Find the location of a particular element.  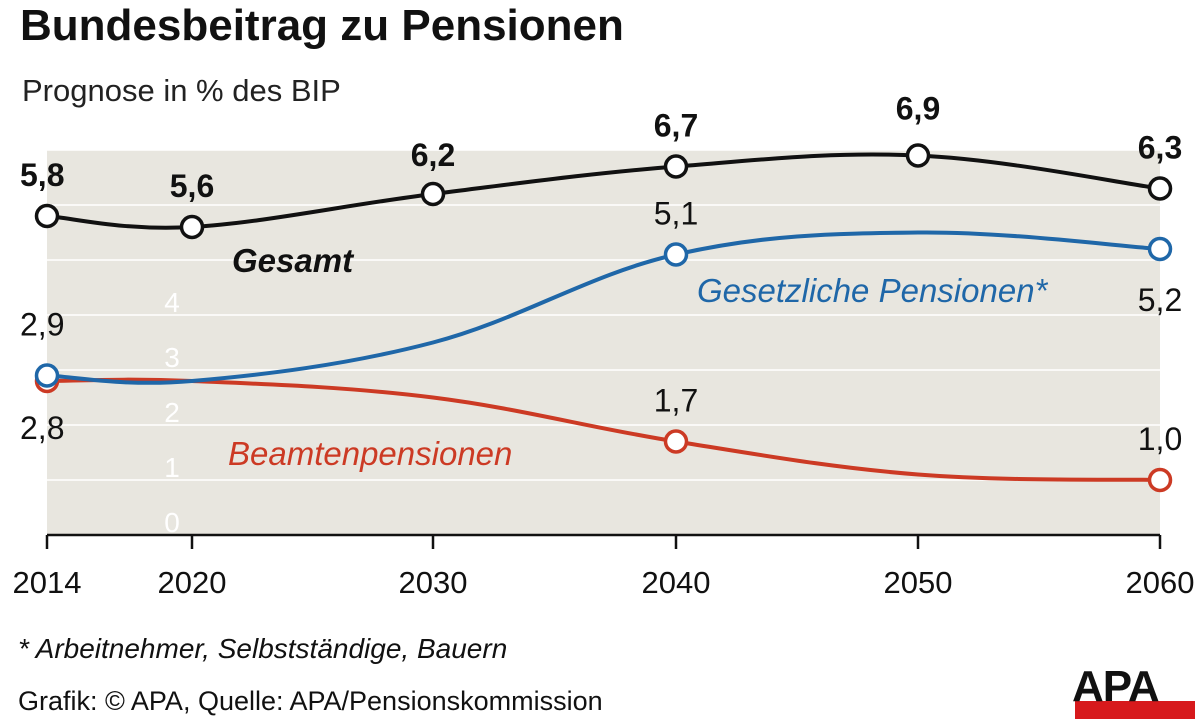

series-label-gesetzliche: Gesetzliche Pensionen* is located at coordinates (873, 290).